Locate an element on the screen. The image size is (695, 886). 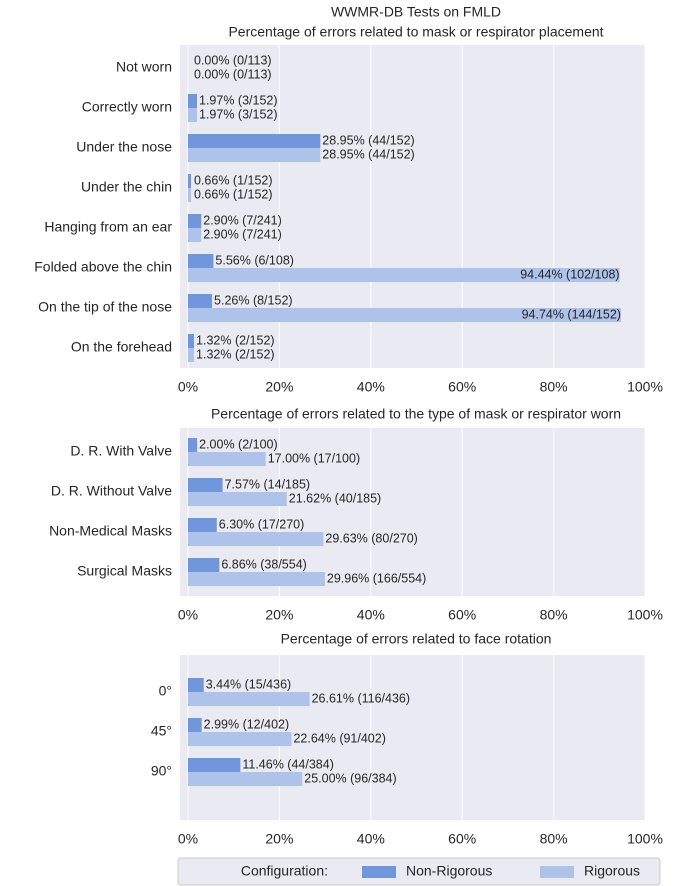
data-label: 21.62% (40/185) is located at coordinates (335, 498).